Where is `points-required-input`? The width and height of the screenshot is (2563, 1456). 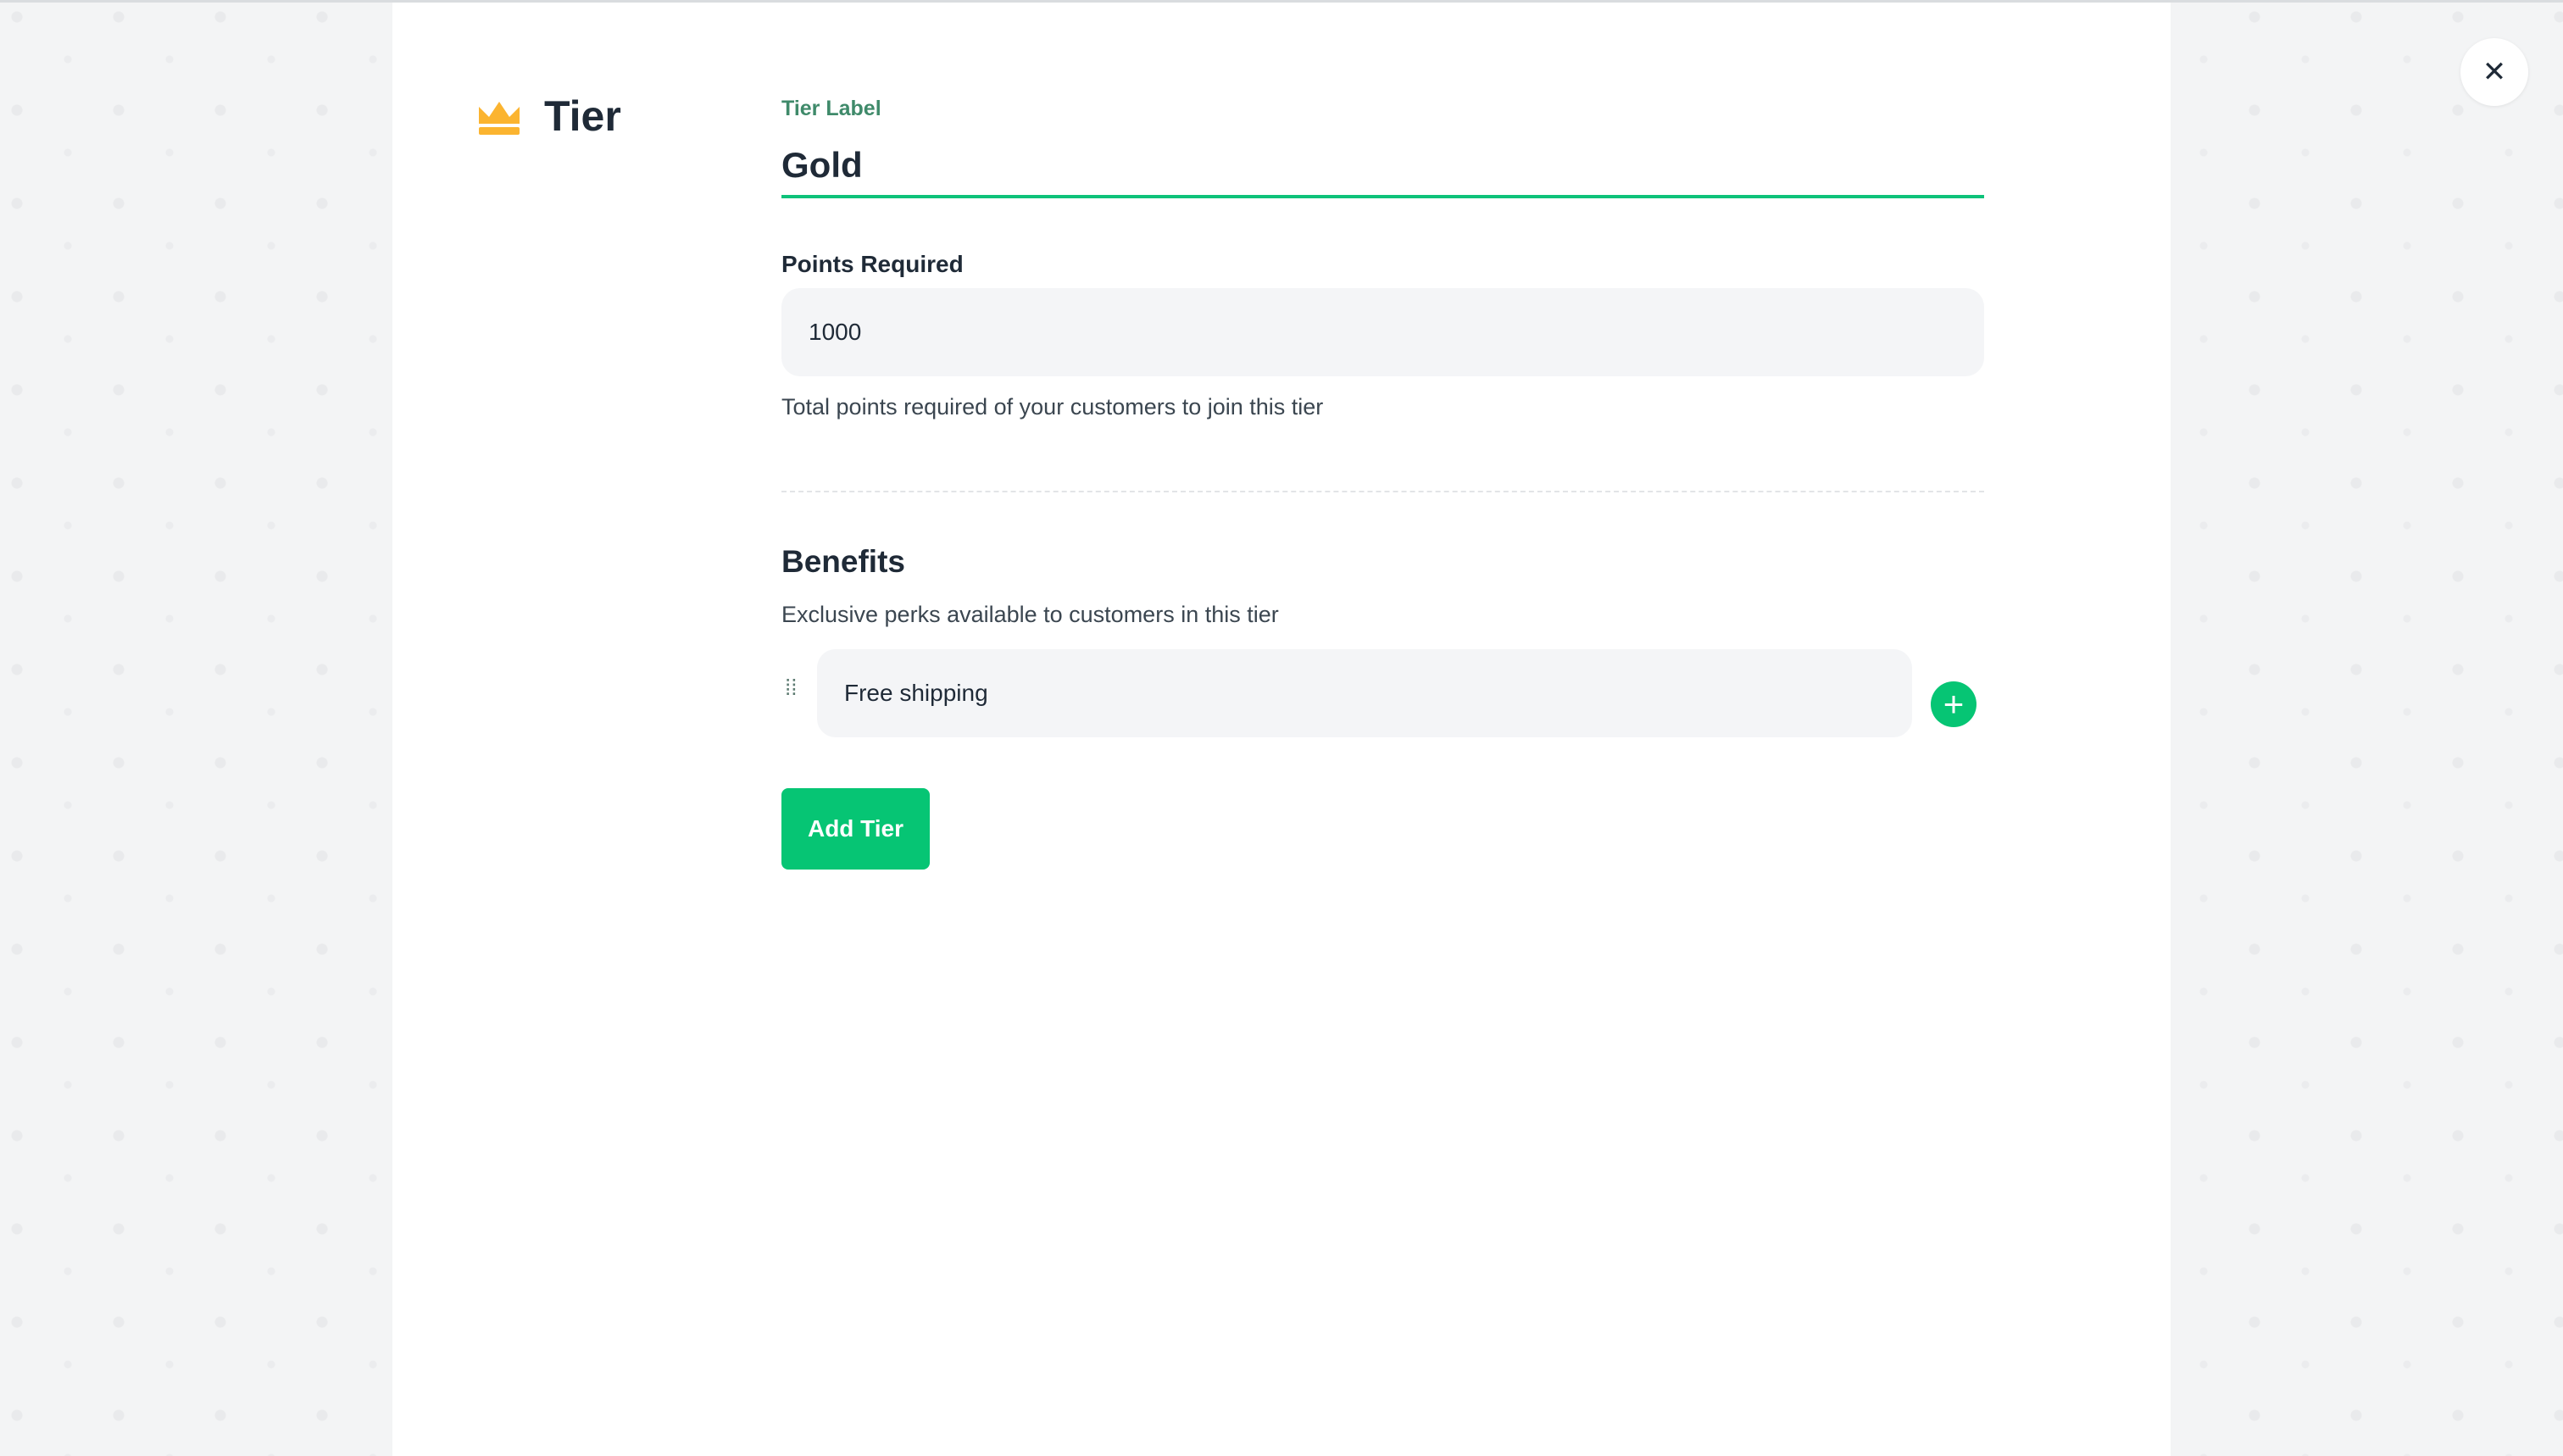
points-required-input is located at coordinates (1382, 332).